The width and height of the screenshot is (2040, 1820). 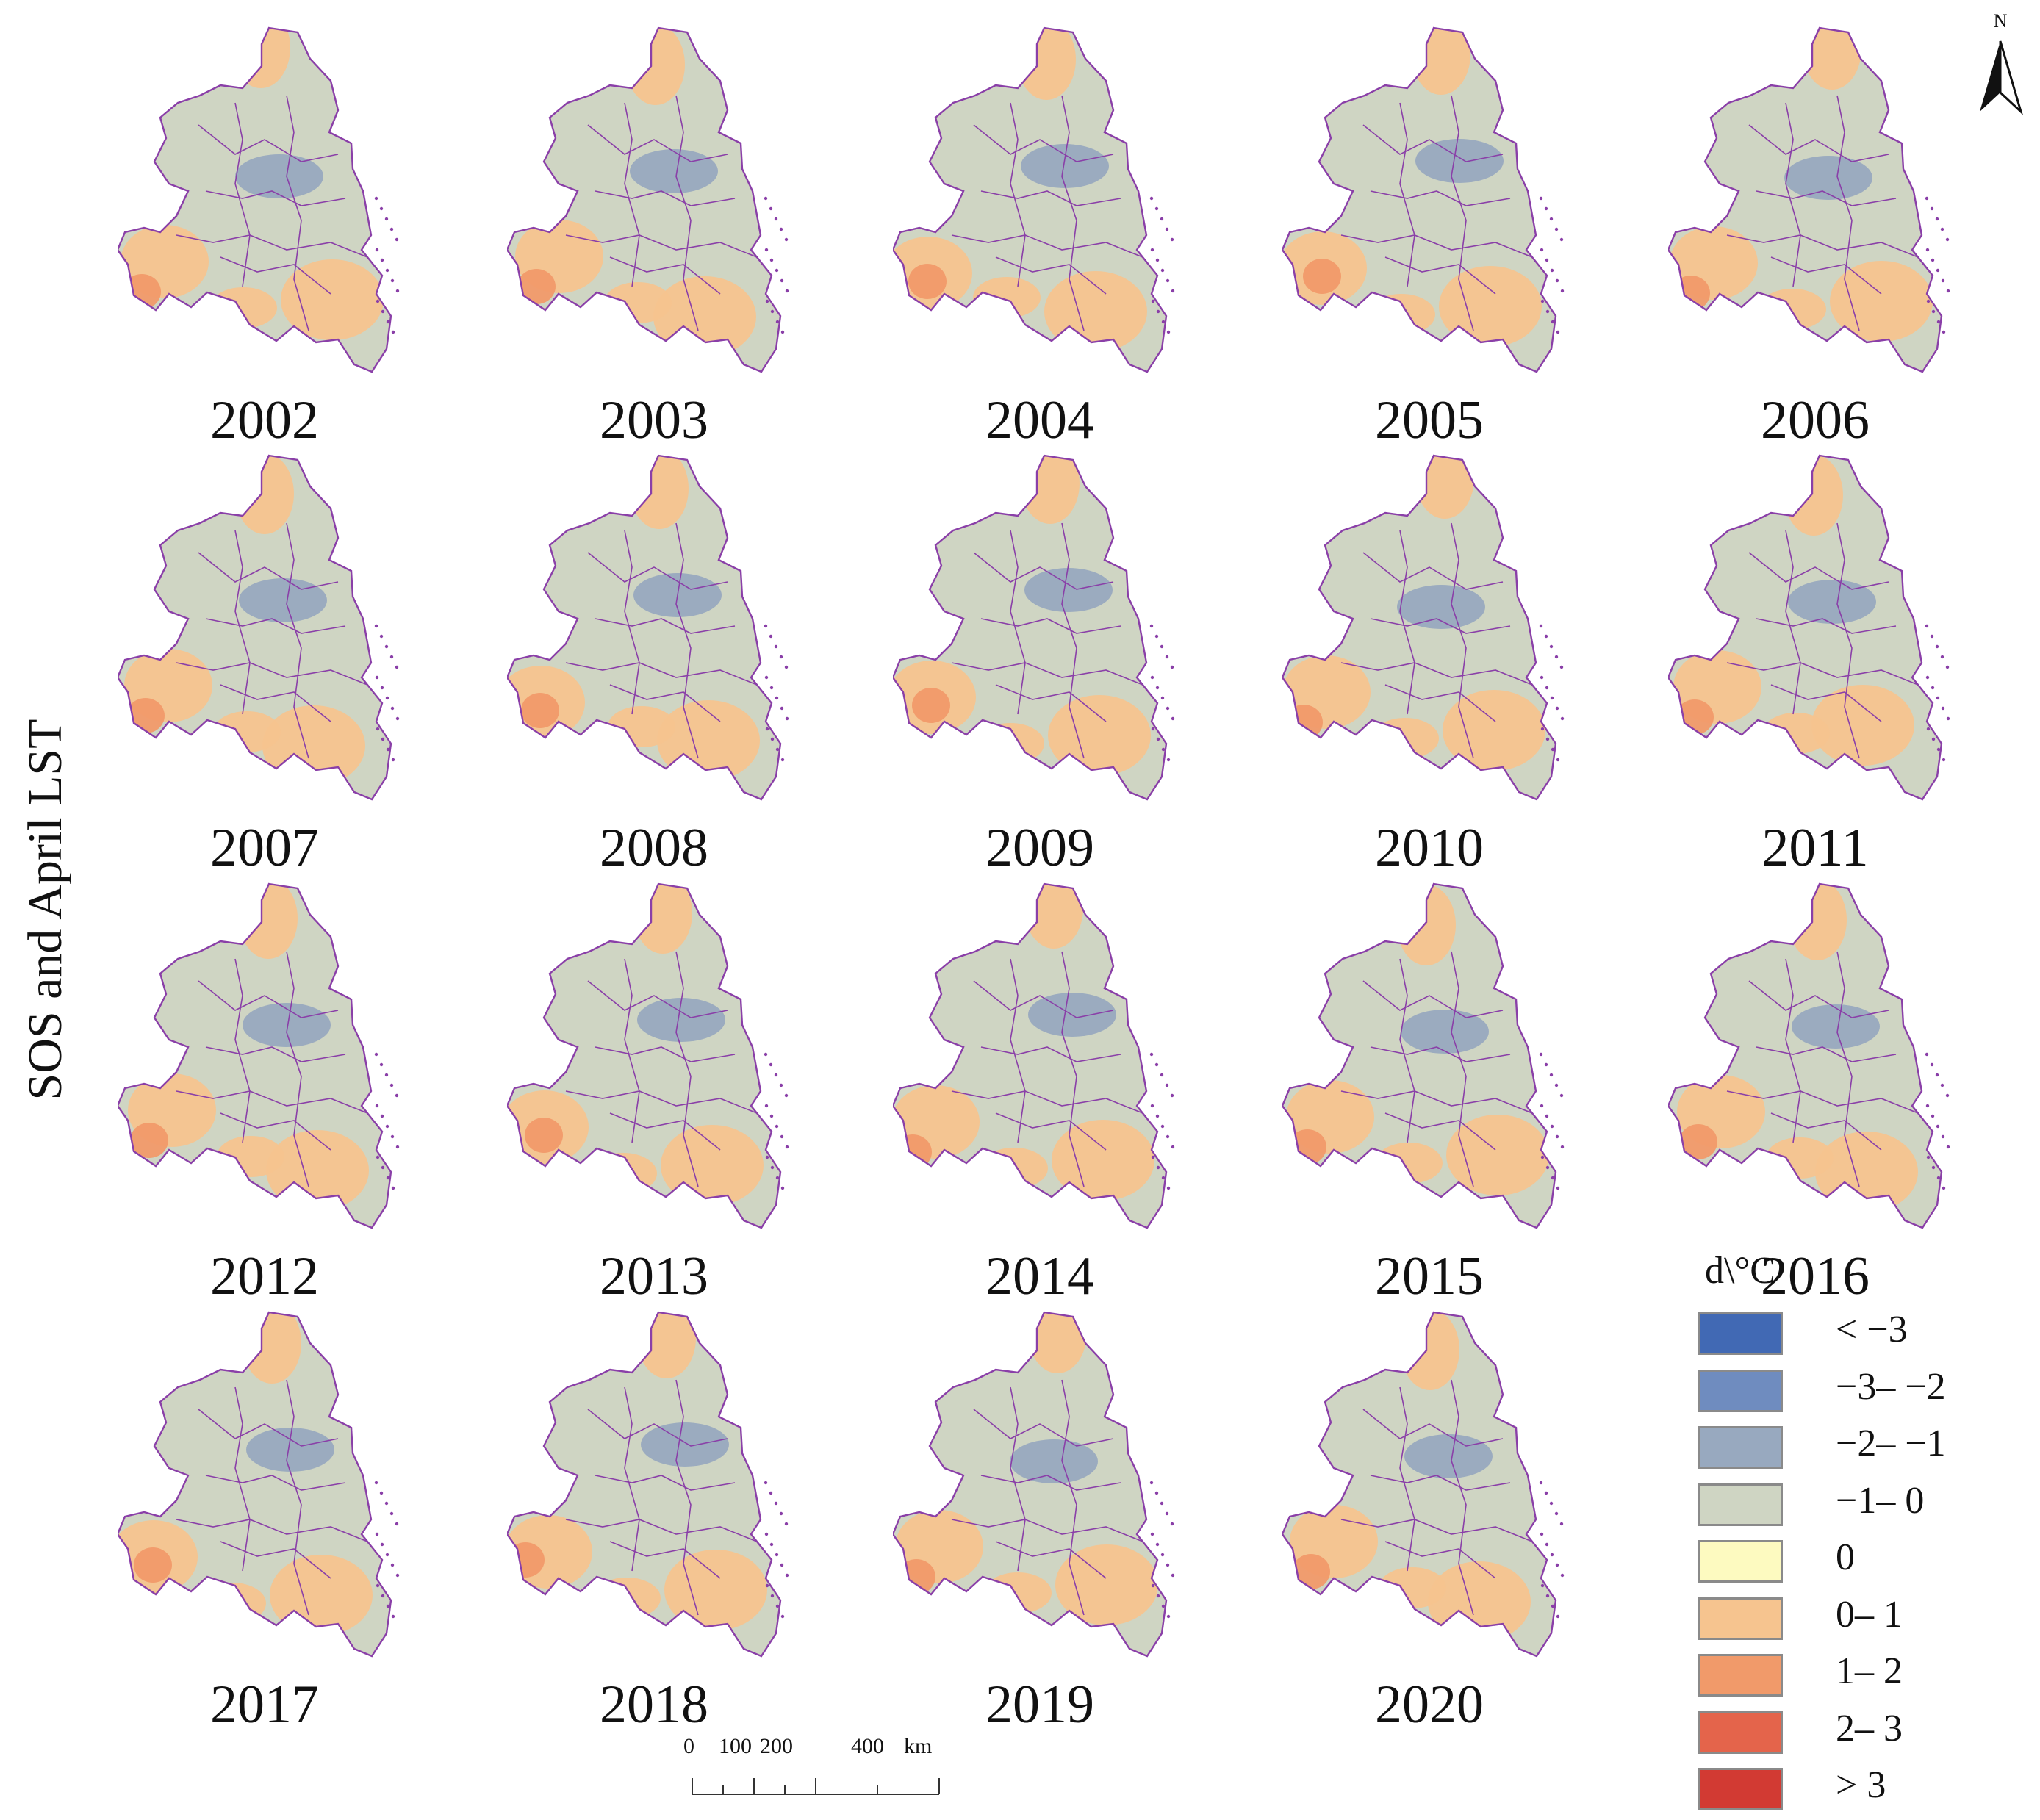 What do you see at coordinates (1815, 1276) in the screenshot?
I see `year-label: 2016` at bounding box center [1815, 1276].